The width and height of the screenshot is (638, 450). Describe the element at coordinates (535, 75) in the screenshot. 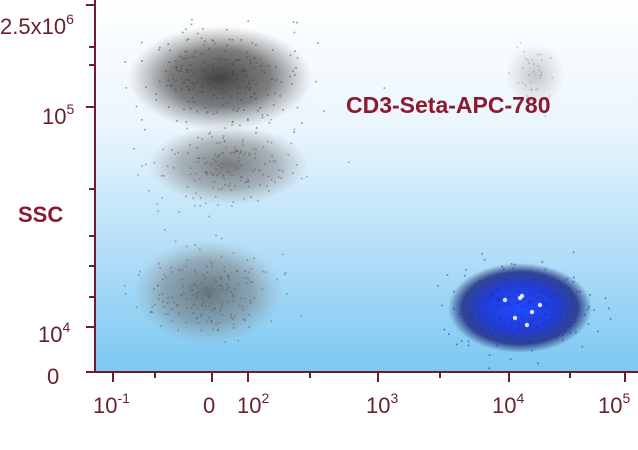

I see `population-faint-upper-right` at that location.